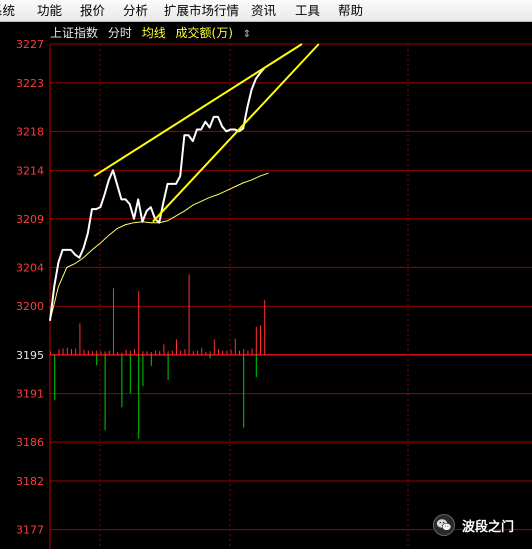 The width and height of the screenshot is (532, 549). I want to click on y-tick-label: 3209, so click(30, 219).